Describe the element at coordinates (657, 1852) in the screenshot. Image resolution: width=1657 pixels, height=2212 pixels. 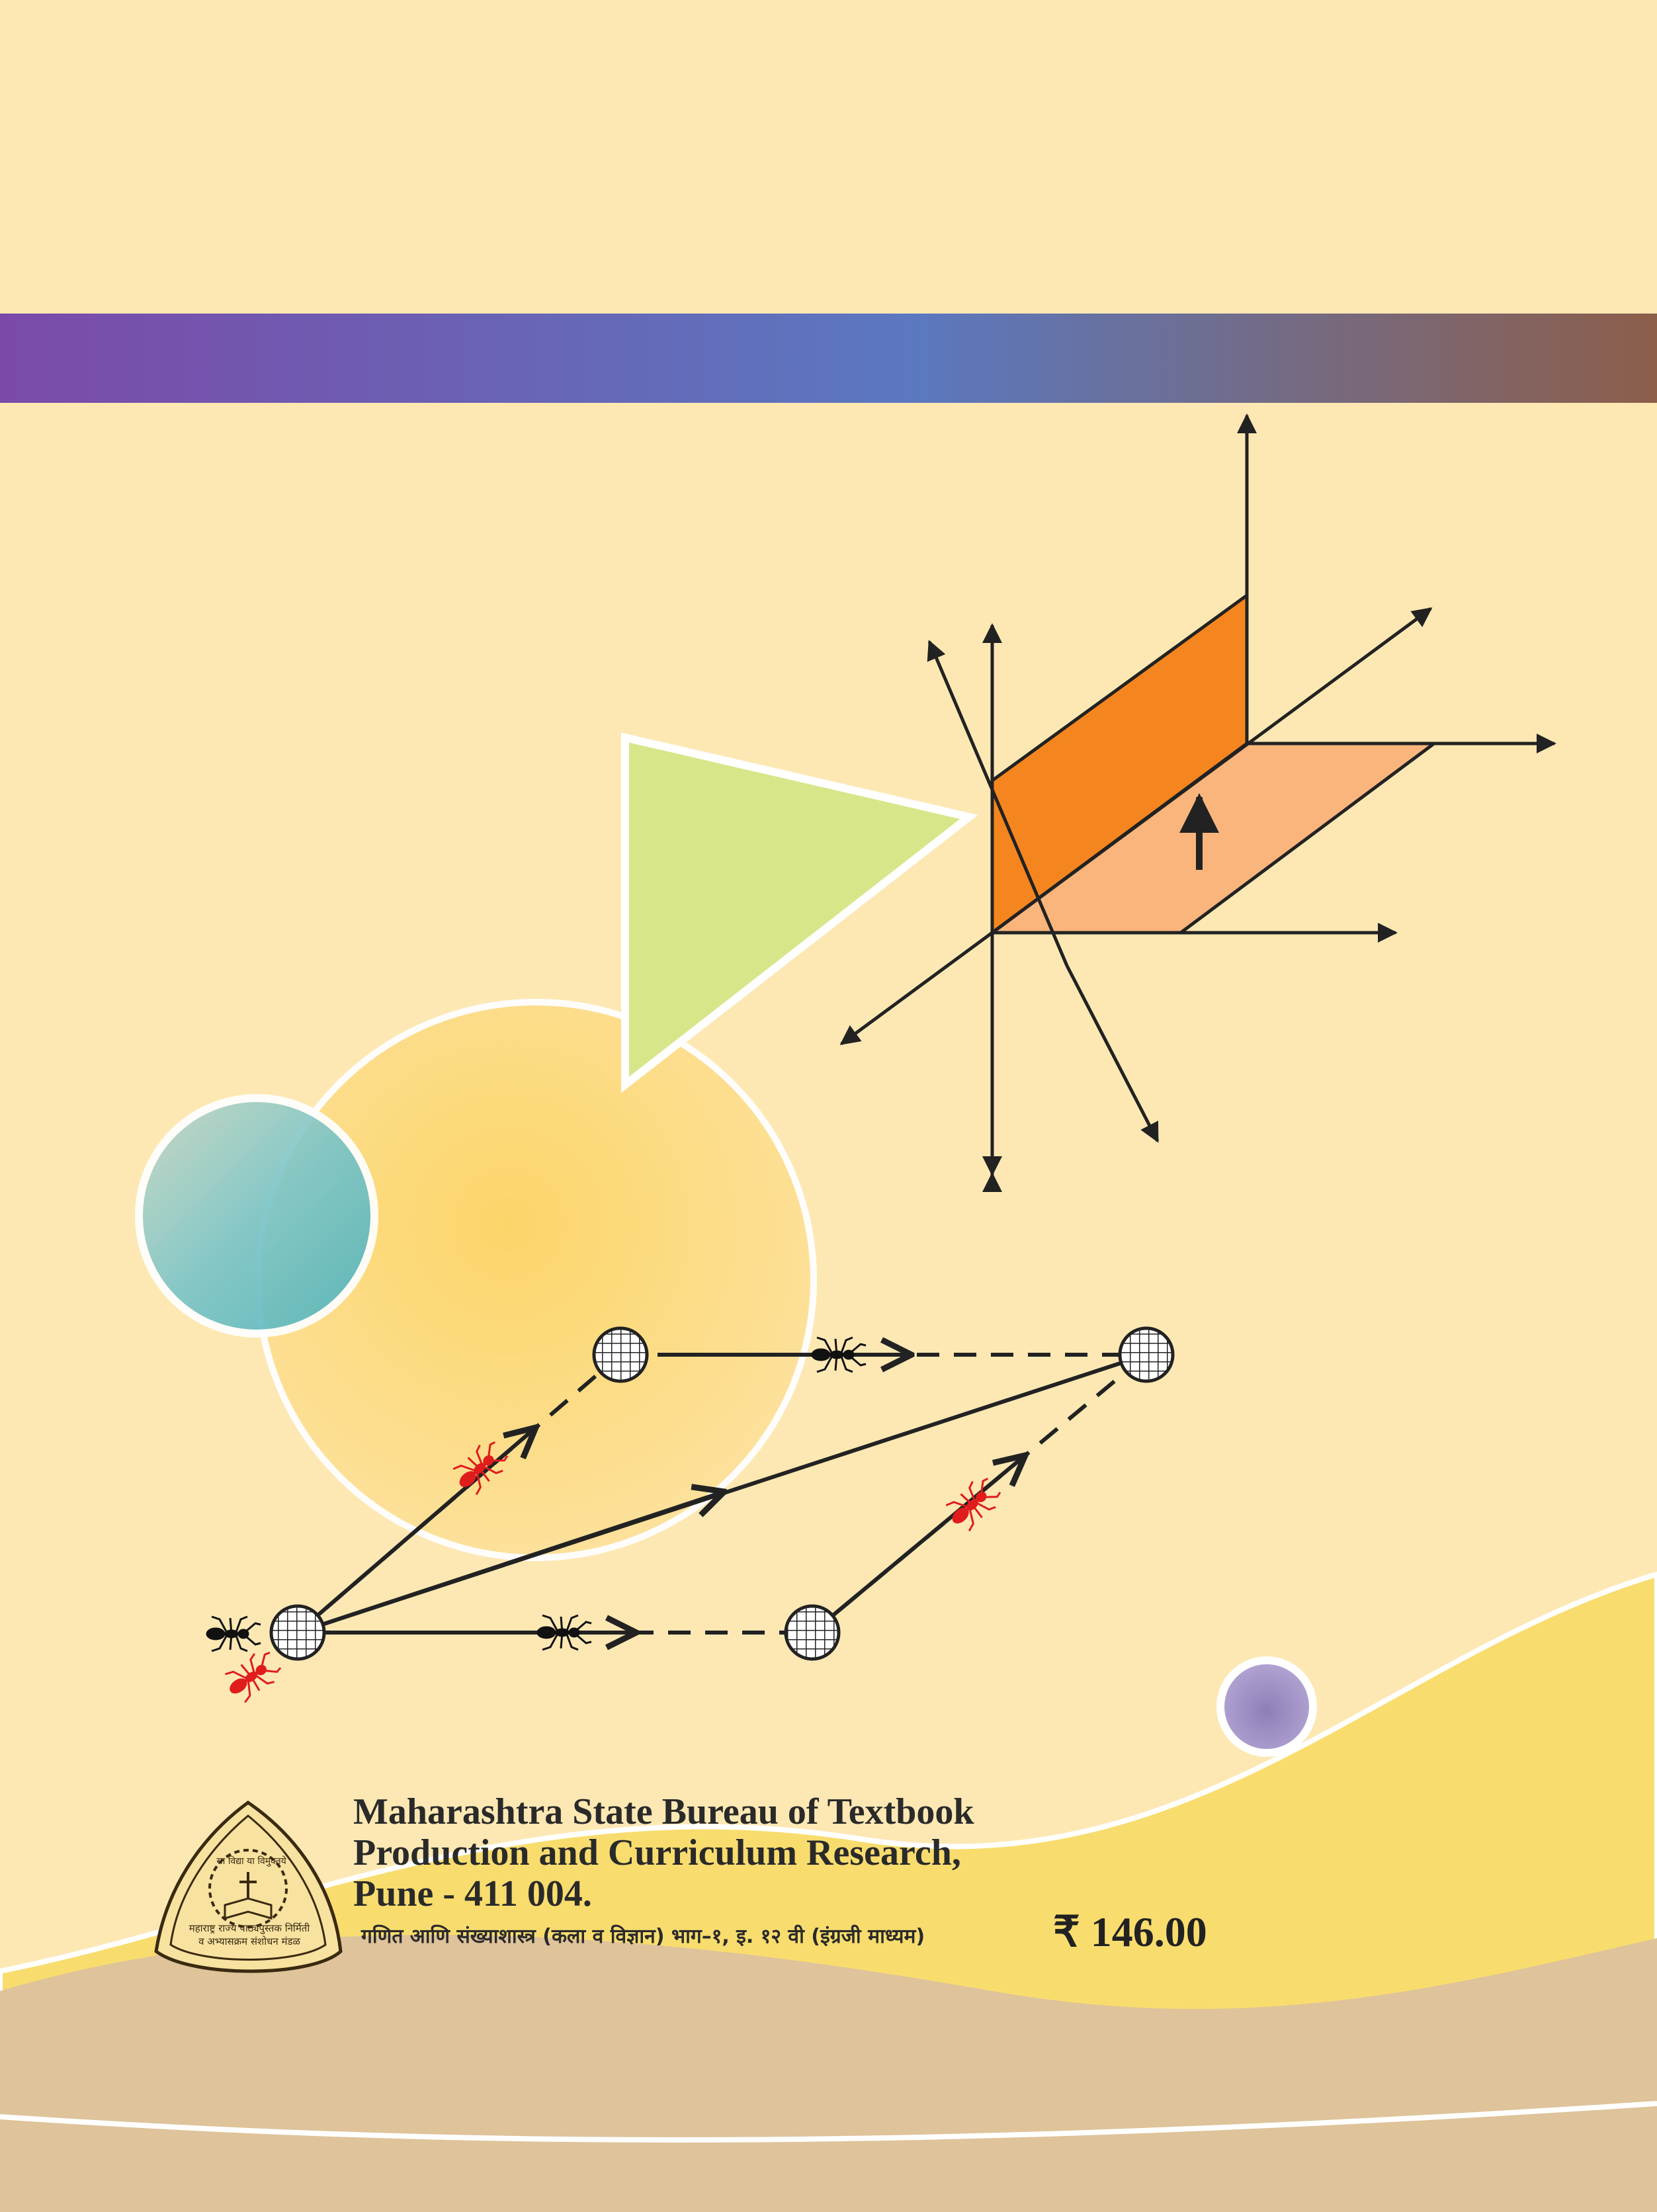
I see `publisher-name-line-2: Production and Curriculum Research,` at that location.